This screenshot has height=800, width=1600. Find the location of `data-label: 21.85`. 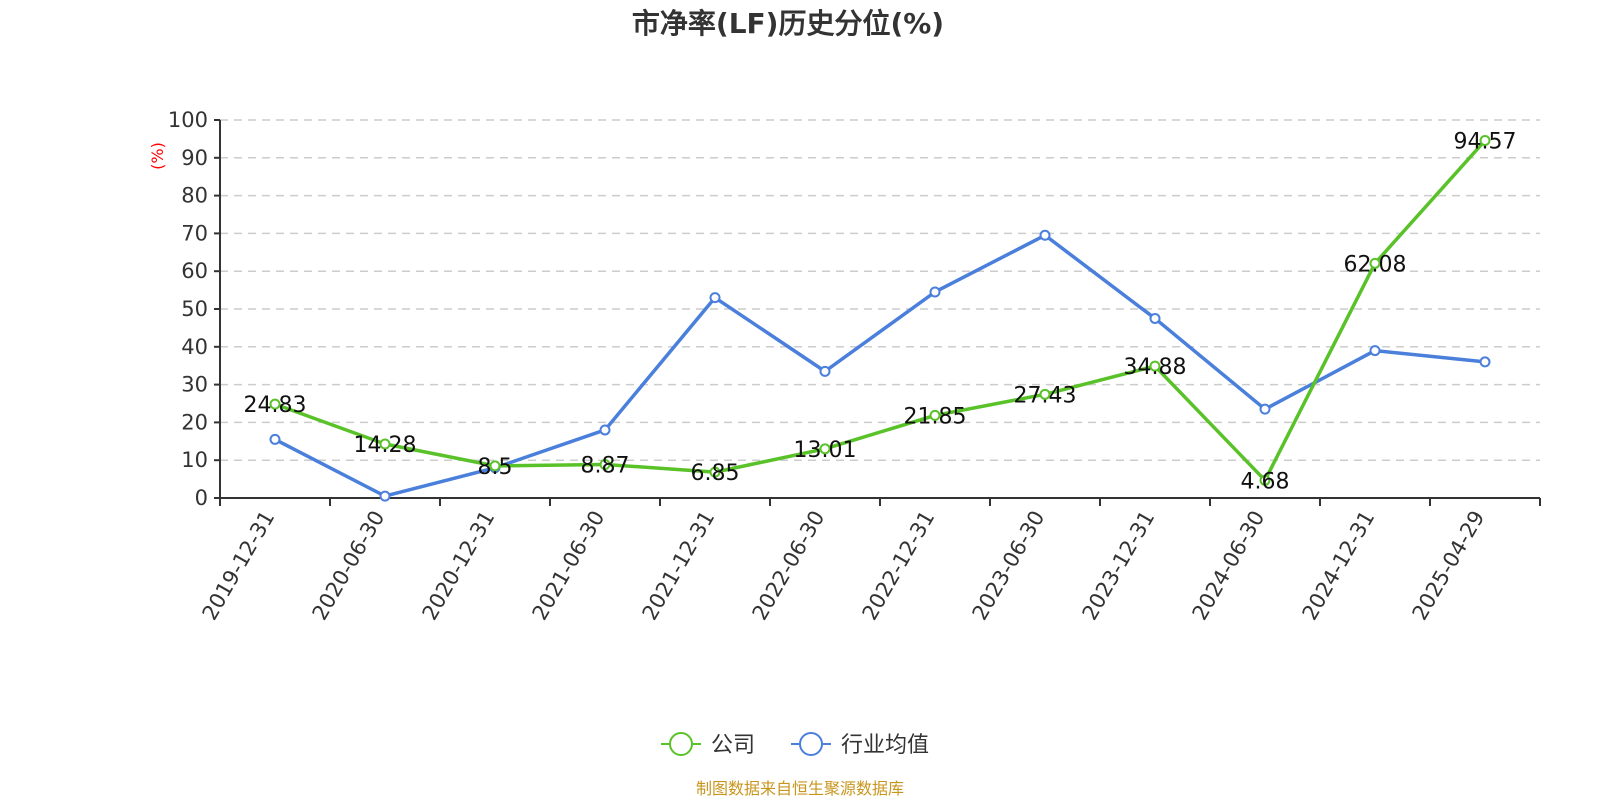

data-label: 21.85 is located at coordinates (935, 416).